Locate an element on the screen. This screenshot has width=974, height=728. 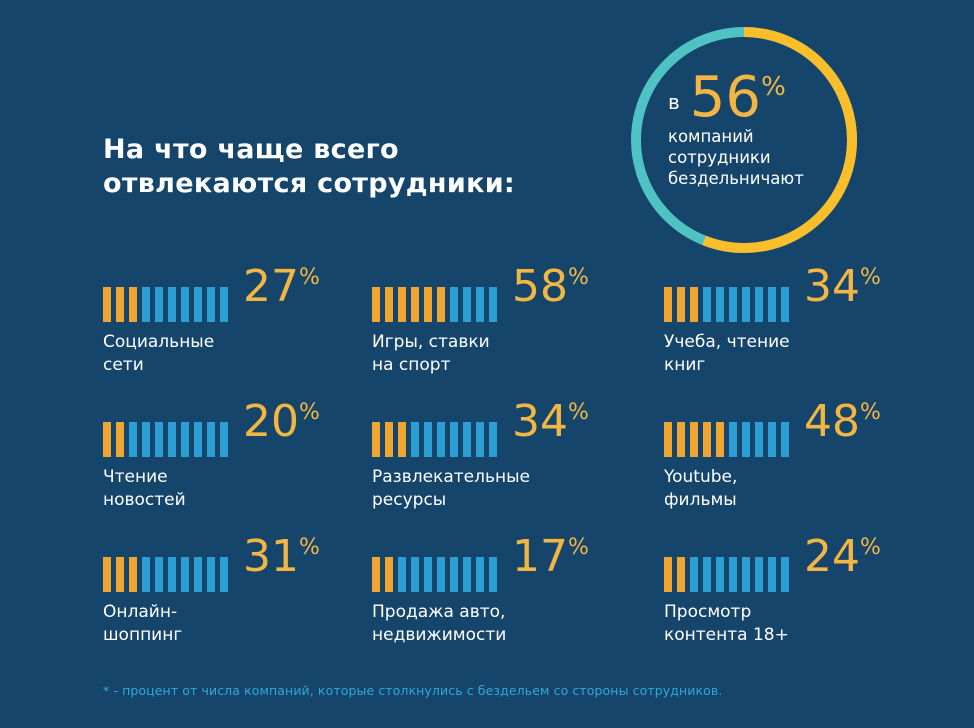
category-item: 34% Учеба, чтение книг is located at coordinates (784, 328).